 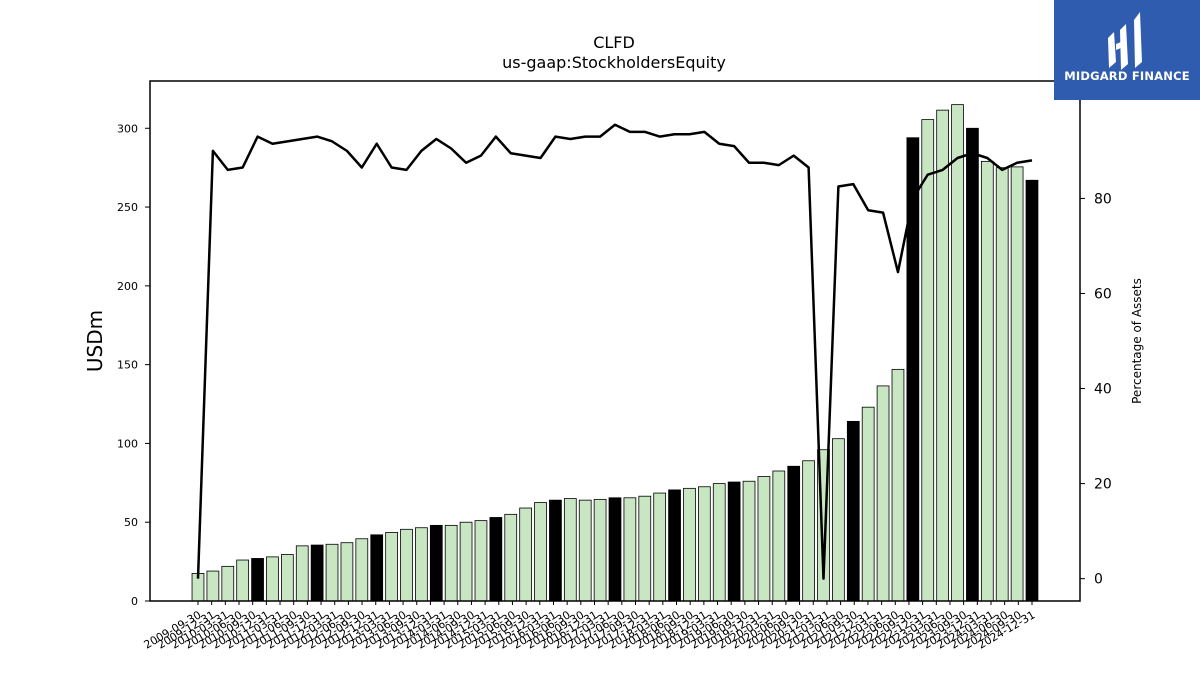 I want to click on midgard-finance-logo: MIDGARD FINANCE, so click(x=1127, y=50).